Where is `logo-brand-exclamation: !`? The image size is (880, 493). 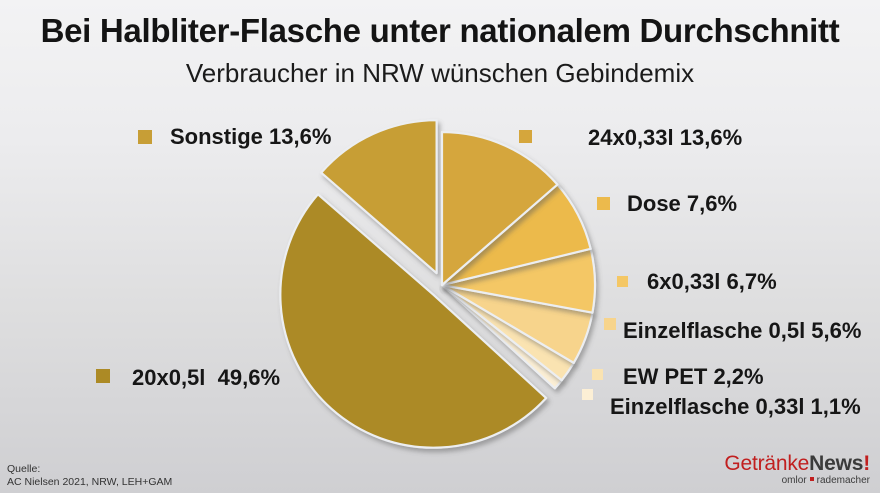
logo-brand-exclamation: ! is located at coordinates (866, 463).